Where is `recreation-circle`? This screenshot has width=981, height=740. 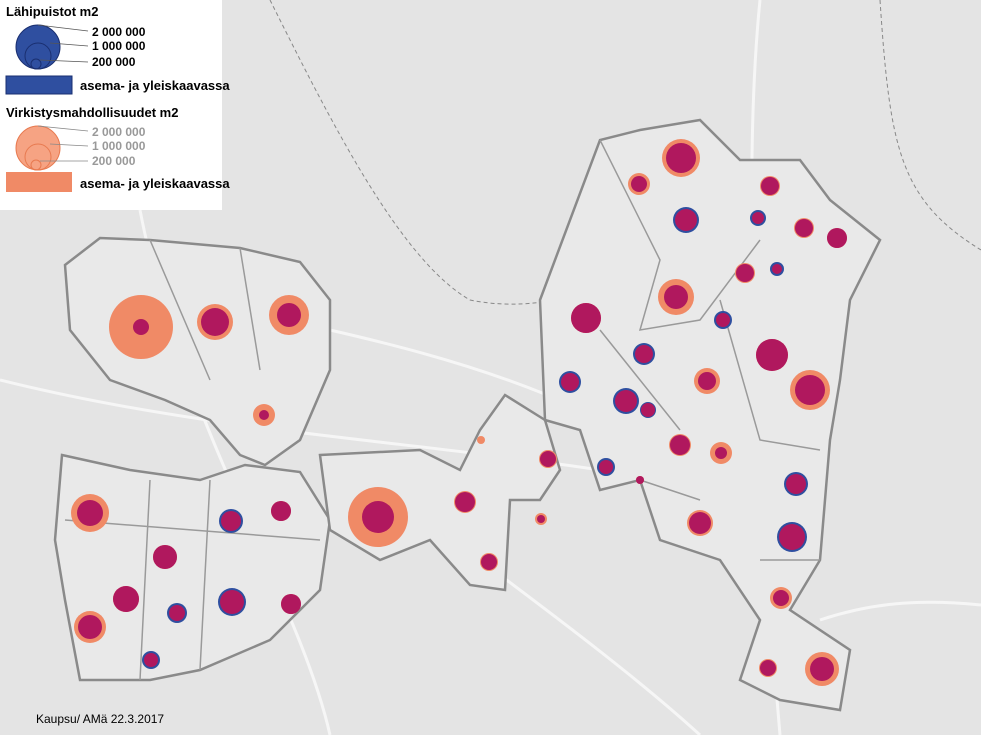 recreation-circle is located at coordinates (481, 440).